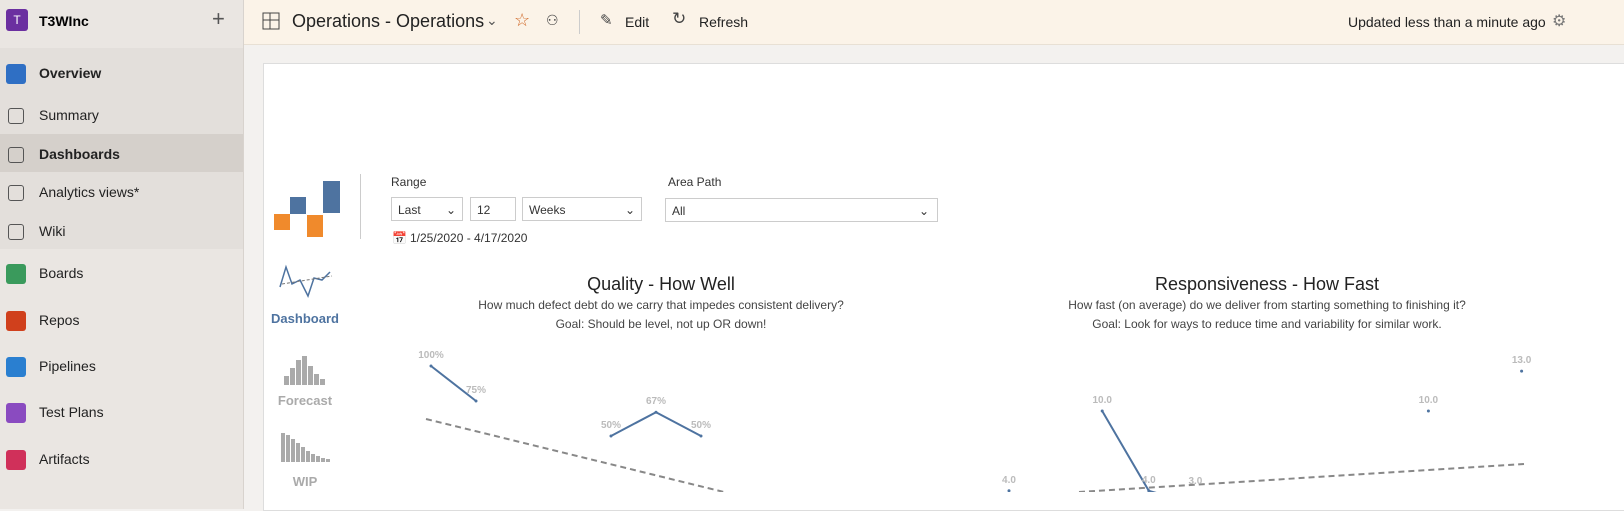  I want to click on nav-item: Pipelines, so click(67, 366).